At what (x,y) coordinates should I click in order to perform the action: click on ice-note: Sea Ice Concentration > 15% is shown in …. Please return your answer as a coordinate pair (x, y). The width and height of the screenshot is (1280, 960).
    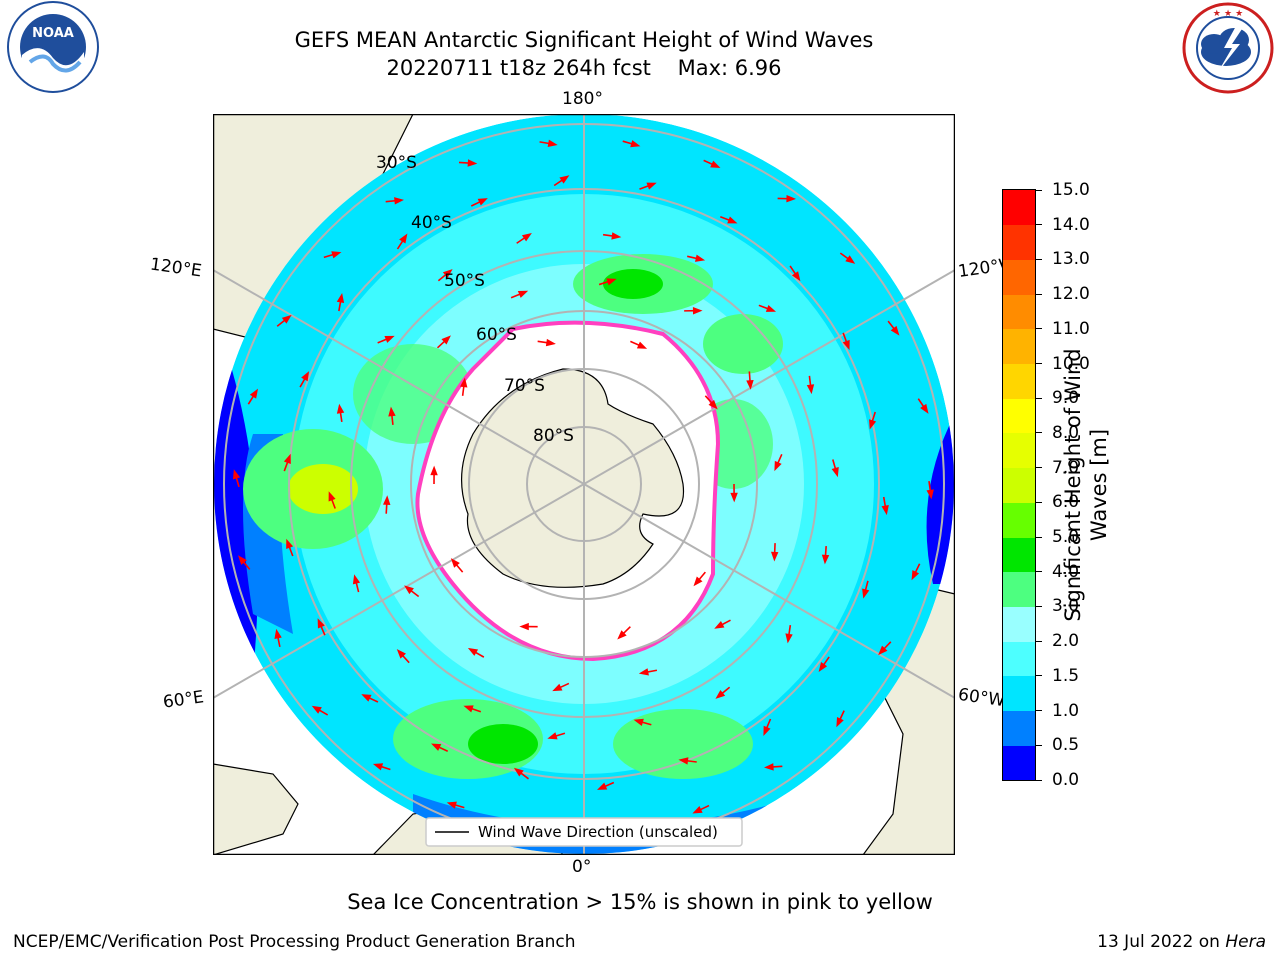
    Looking at the image, I should click on (640, 902).